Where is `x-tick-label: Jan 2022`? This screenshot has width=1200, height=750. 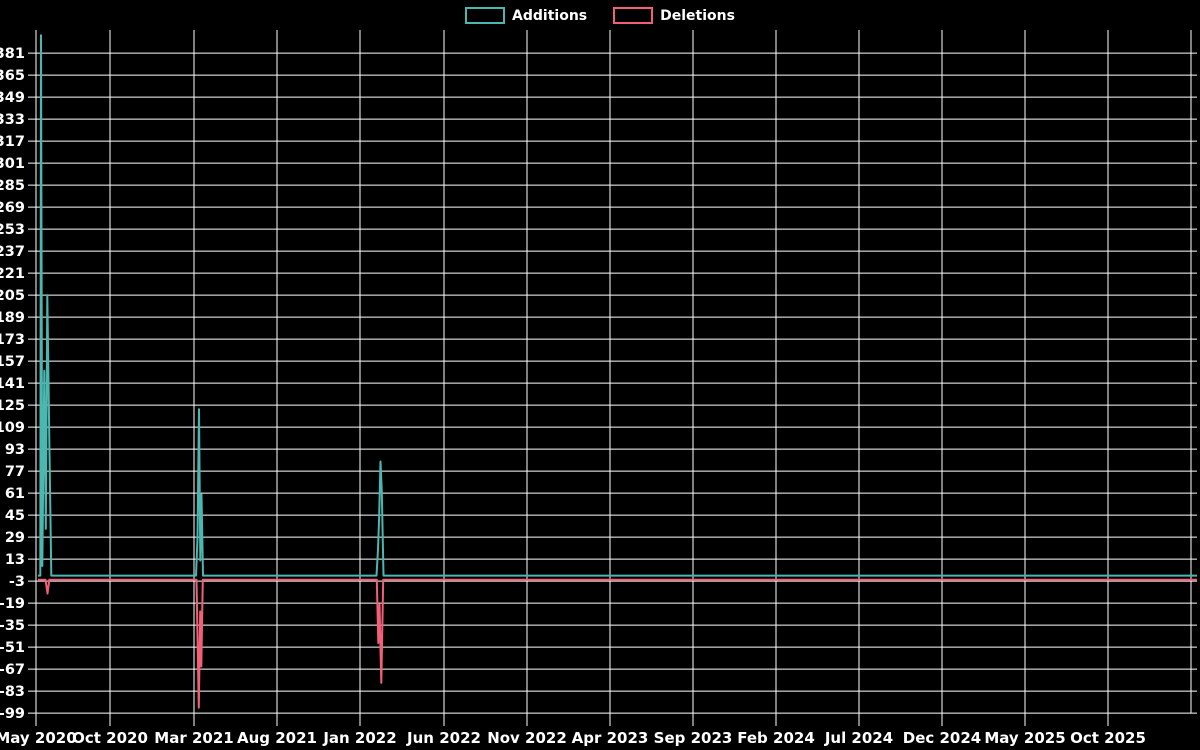 x-tick-label: Jan 2022 is located at coordinates (359, 738).